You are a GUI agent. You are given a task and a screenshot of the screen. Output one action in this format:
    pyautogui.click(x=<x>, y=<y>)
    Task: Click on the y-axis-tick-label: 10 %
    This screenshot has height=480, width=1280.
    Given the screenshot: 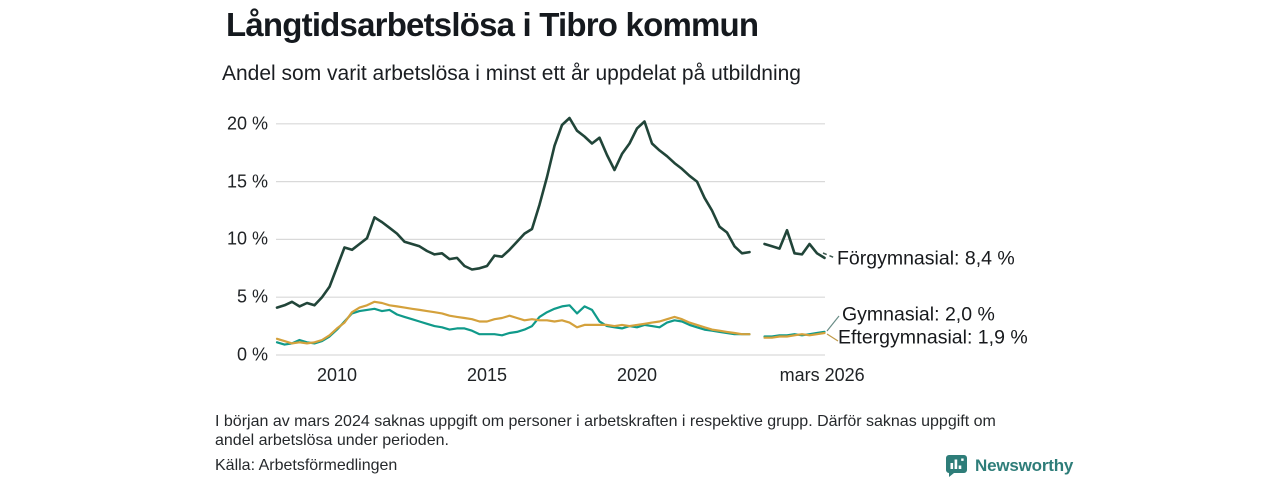 What is the action you would take?
    pyautogui.click(x=247, y=238)
    